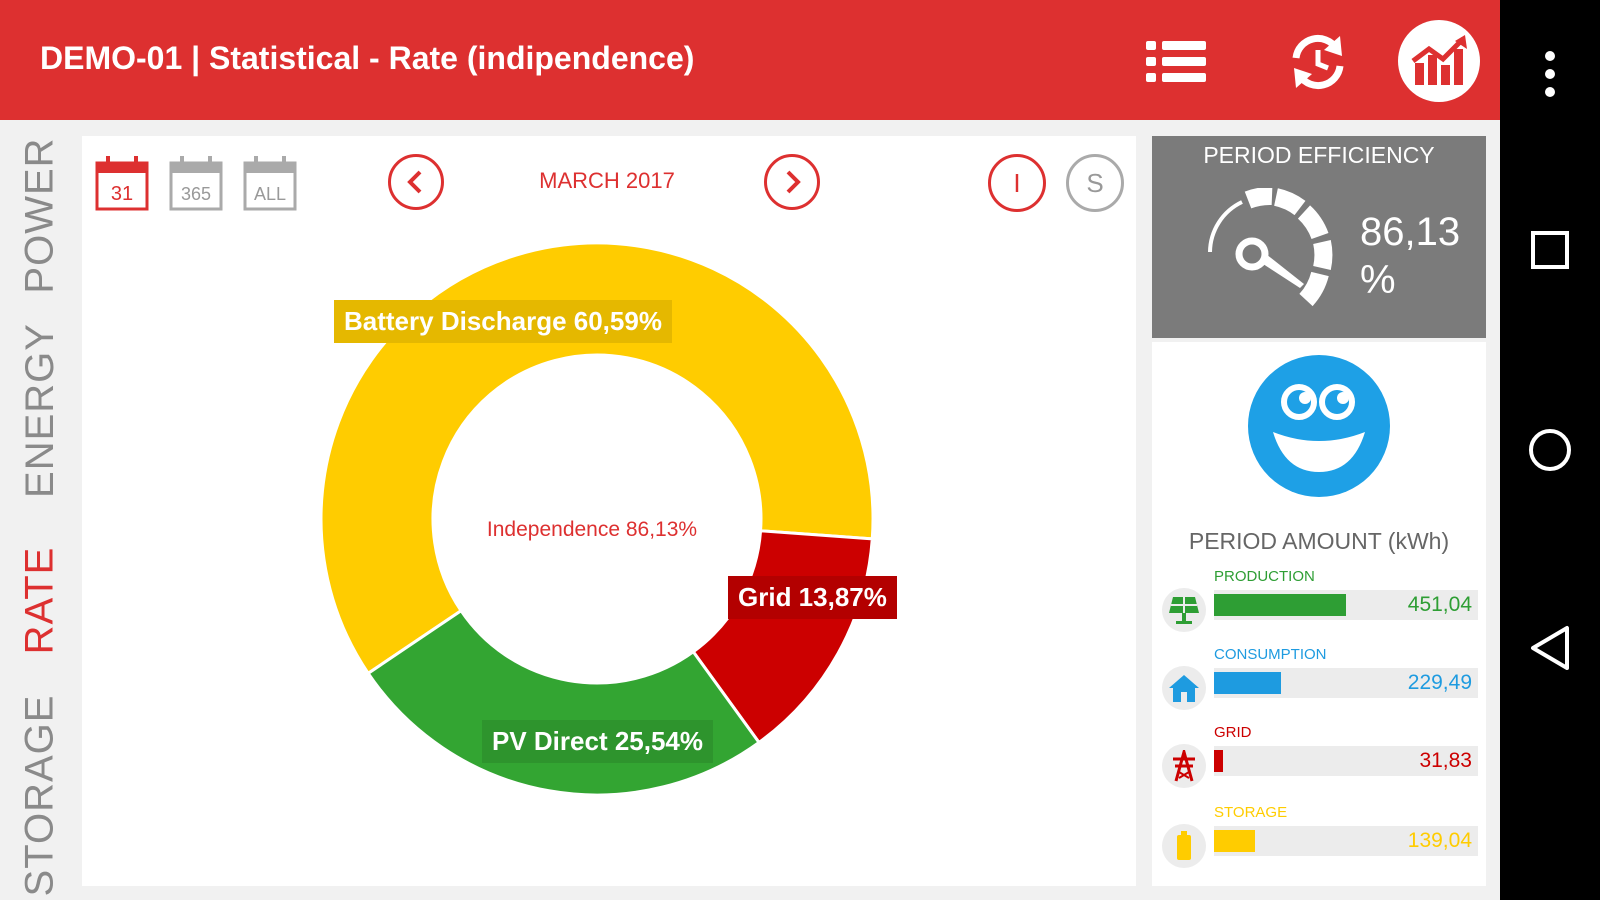 The height and width of the screenshot is (900, 1600). I want to click on solar-panel-icon, so click(1184, 610).